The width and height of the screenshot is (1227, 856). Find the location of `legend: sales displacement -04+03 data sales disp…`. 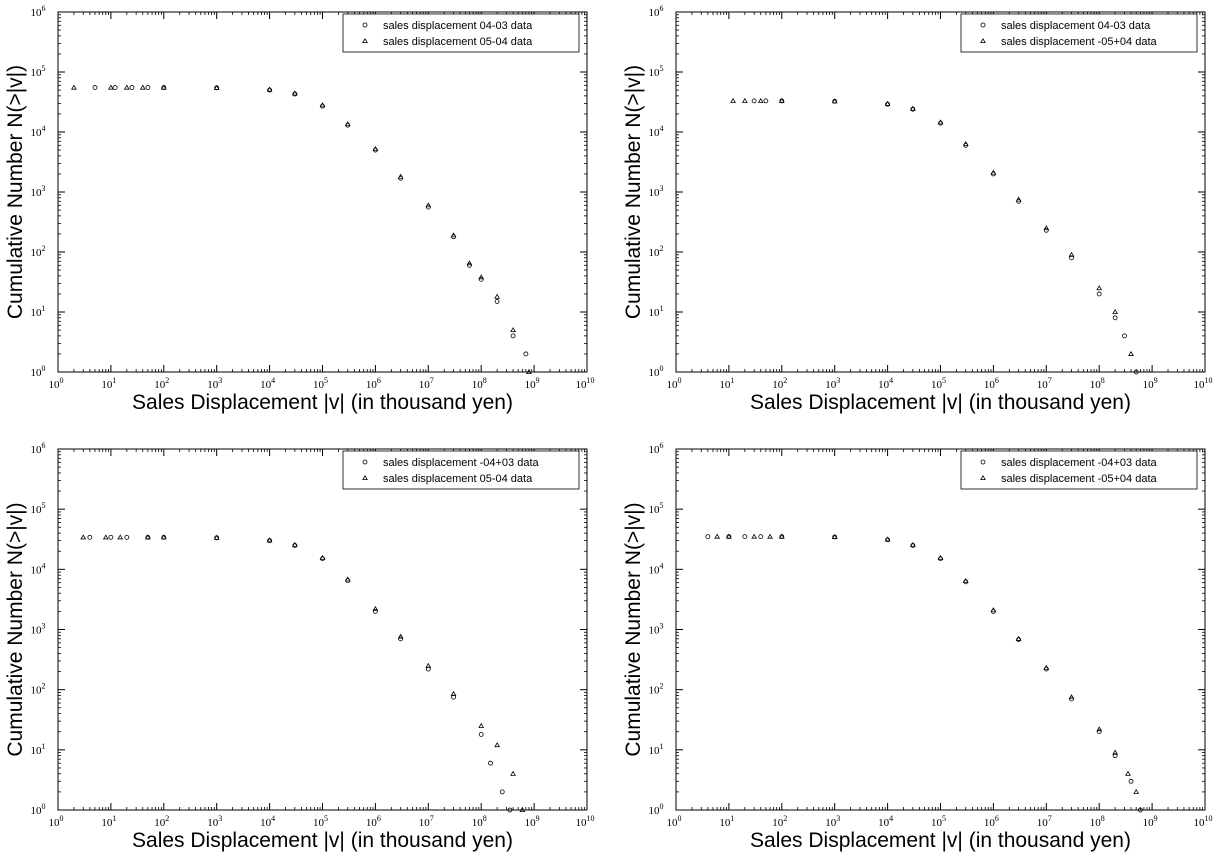

legend: sales displacement -04+03 data sales disp… is located at coordinates (1079, 470).